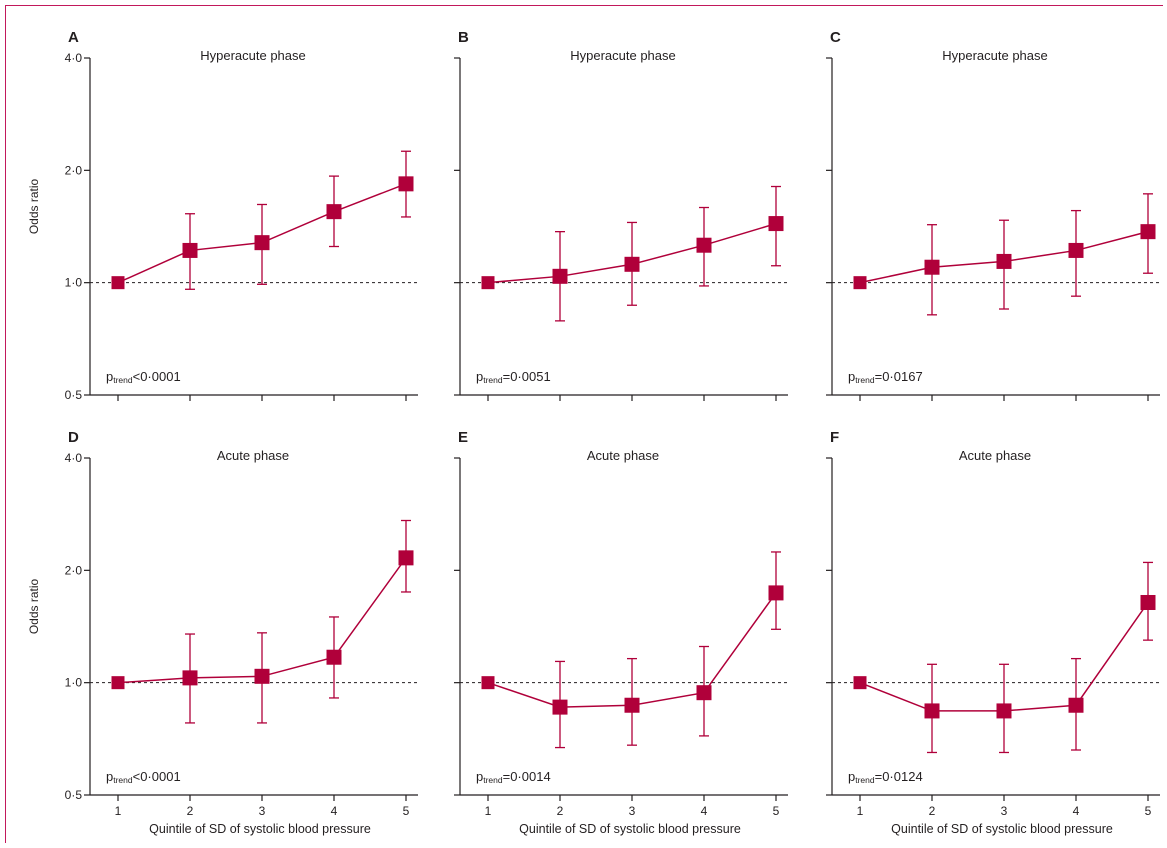  Describe the element at coordinates (885, 777) in the screenshot. I see `p-trend-annotation: ptrend=0·0124` at that location.